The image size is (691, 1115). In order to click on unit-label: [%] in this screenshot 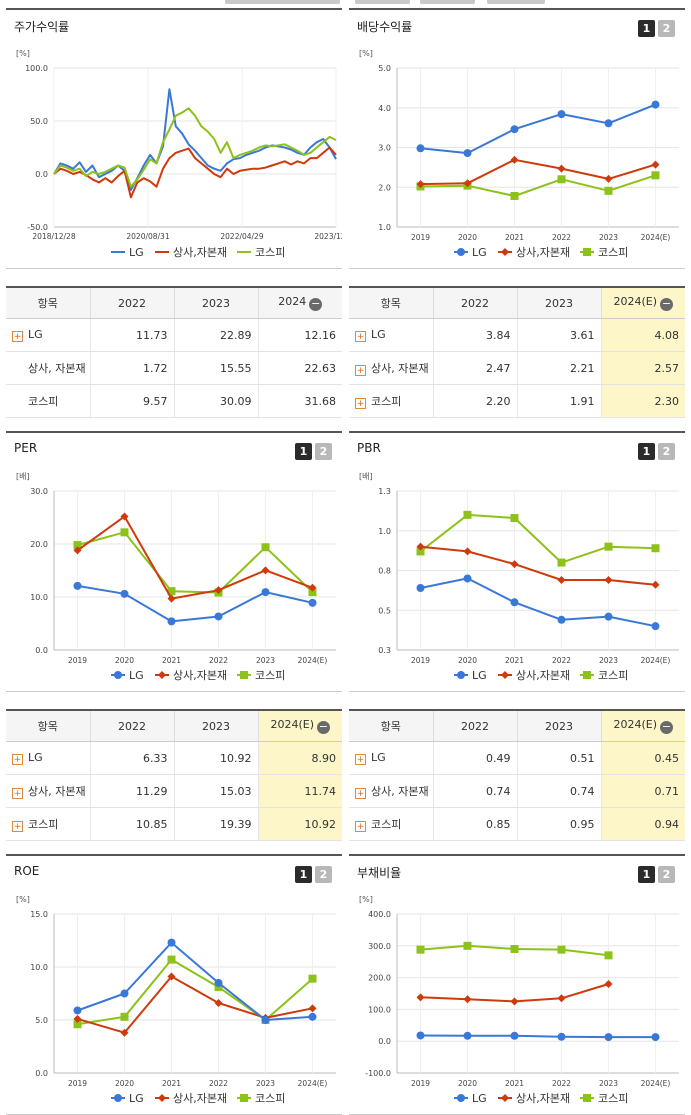, I will do `click(366, 899)`.